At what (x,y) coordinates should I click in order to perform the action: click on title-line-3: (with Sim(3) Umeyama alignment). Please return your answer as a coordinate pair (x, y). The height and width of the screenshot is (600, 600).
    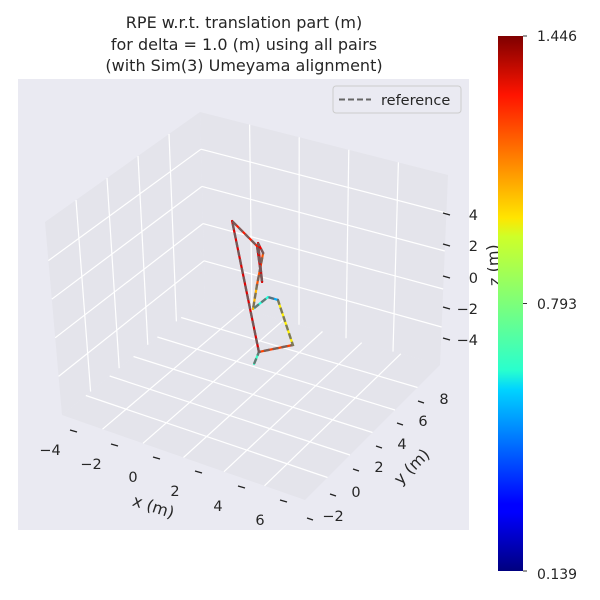
    Looking at the image, I should click on (243, 65).